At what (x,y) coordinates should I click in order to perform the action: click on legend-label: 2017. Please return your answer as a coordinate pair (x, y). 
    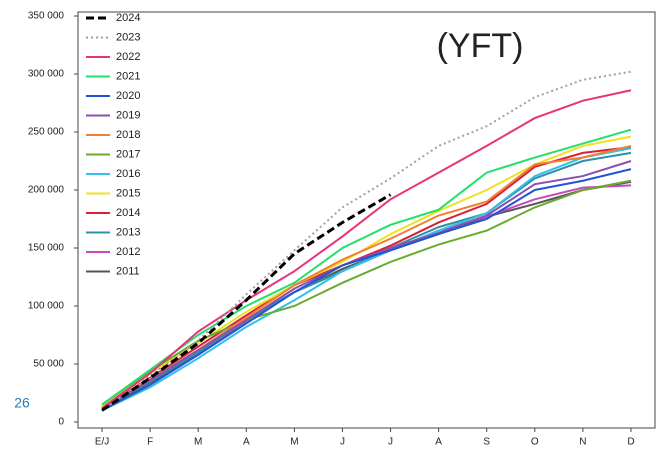
    Looking at the image, I should click on (128, 154).